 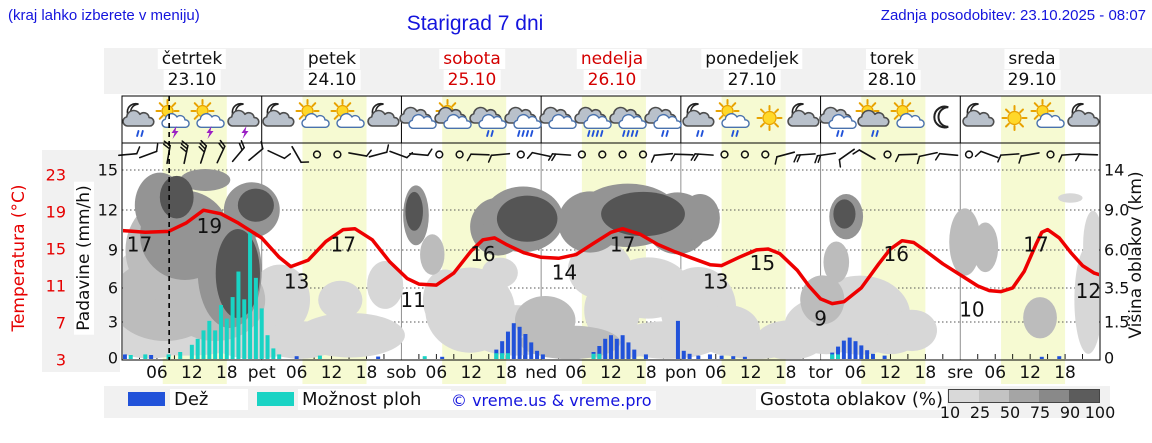 I want to click on day-name-label: torek, so click(x=892, y=59).